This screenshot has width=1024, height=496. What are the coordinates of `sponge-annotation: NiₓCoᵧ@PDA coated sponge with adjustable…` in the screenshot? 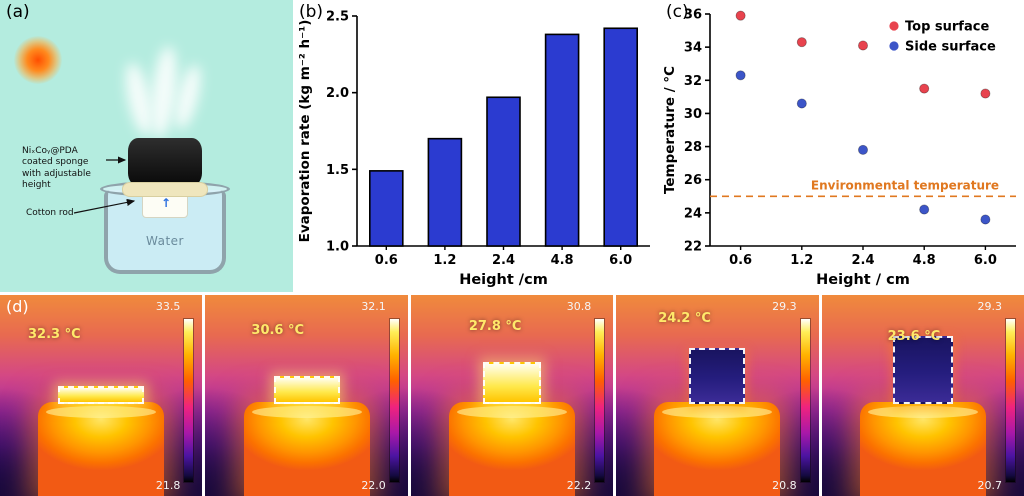 It's located at (56, 168).